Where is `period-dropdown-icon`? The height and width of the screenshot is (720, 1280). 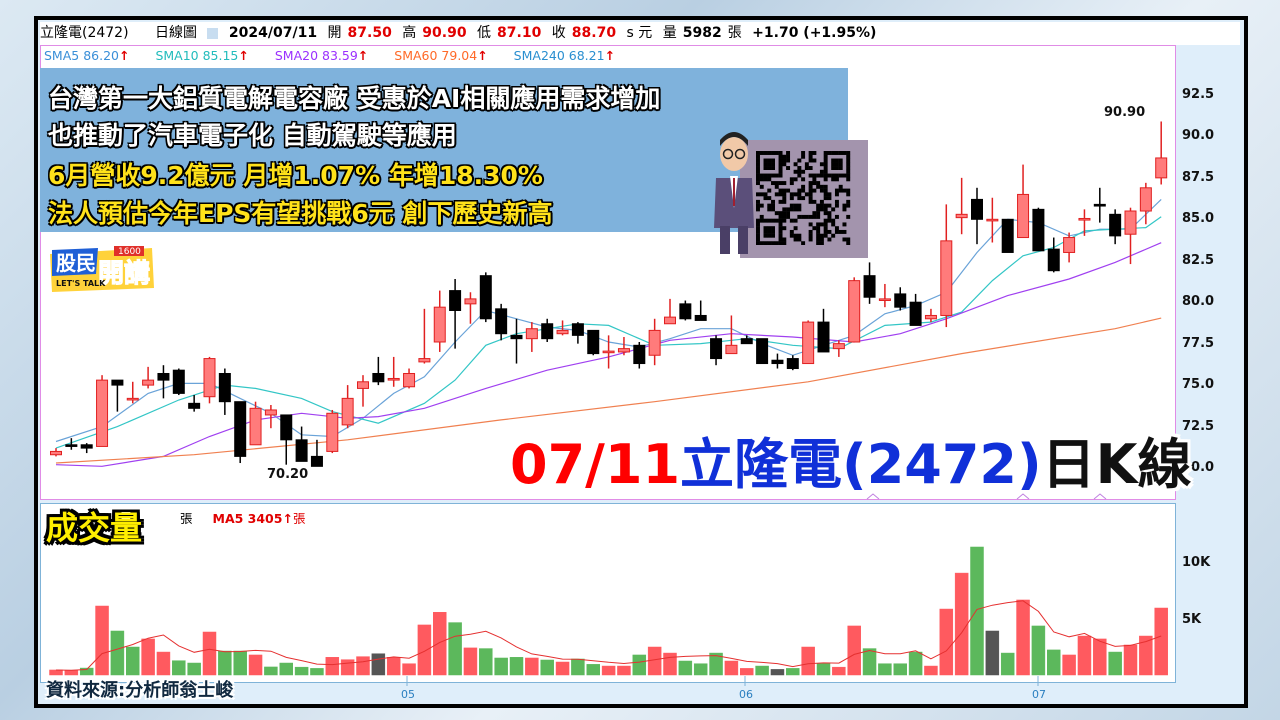 period-dropdown-icon is located at coordinates (213, 33).